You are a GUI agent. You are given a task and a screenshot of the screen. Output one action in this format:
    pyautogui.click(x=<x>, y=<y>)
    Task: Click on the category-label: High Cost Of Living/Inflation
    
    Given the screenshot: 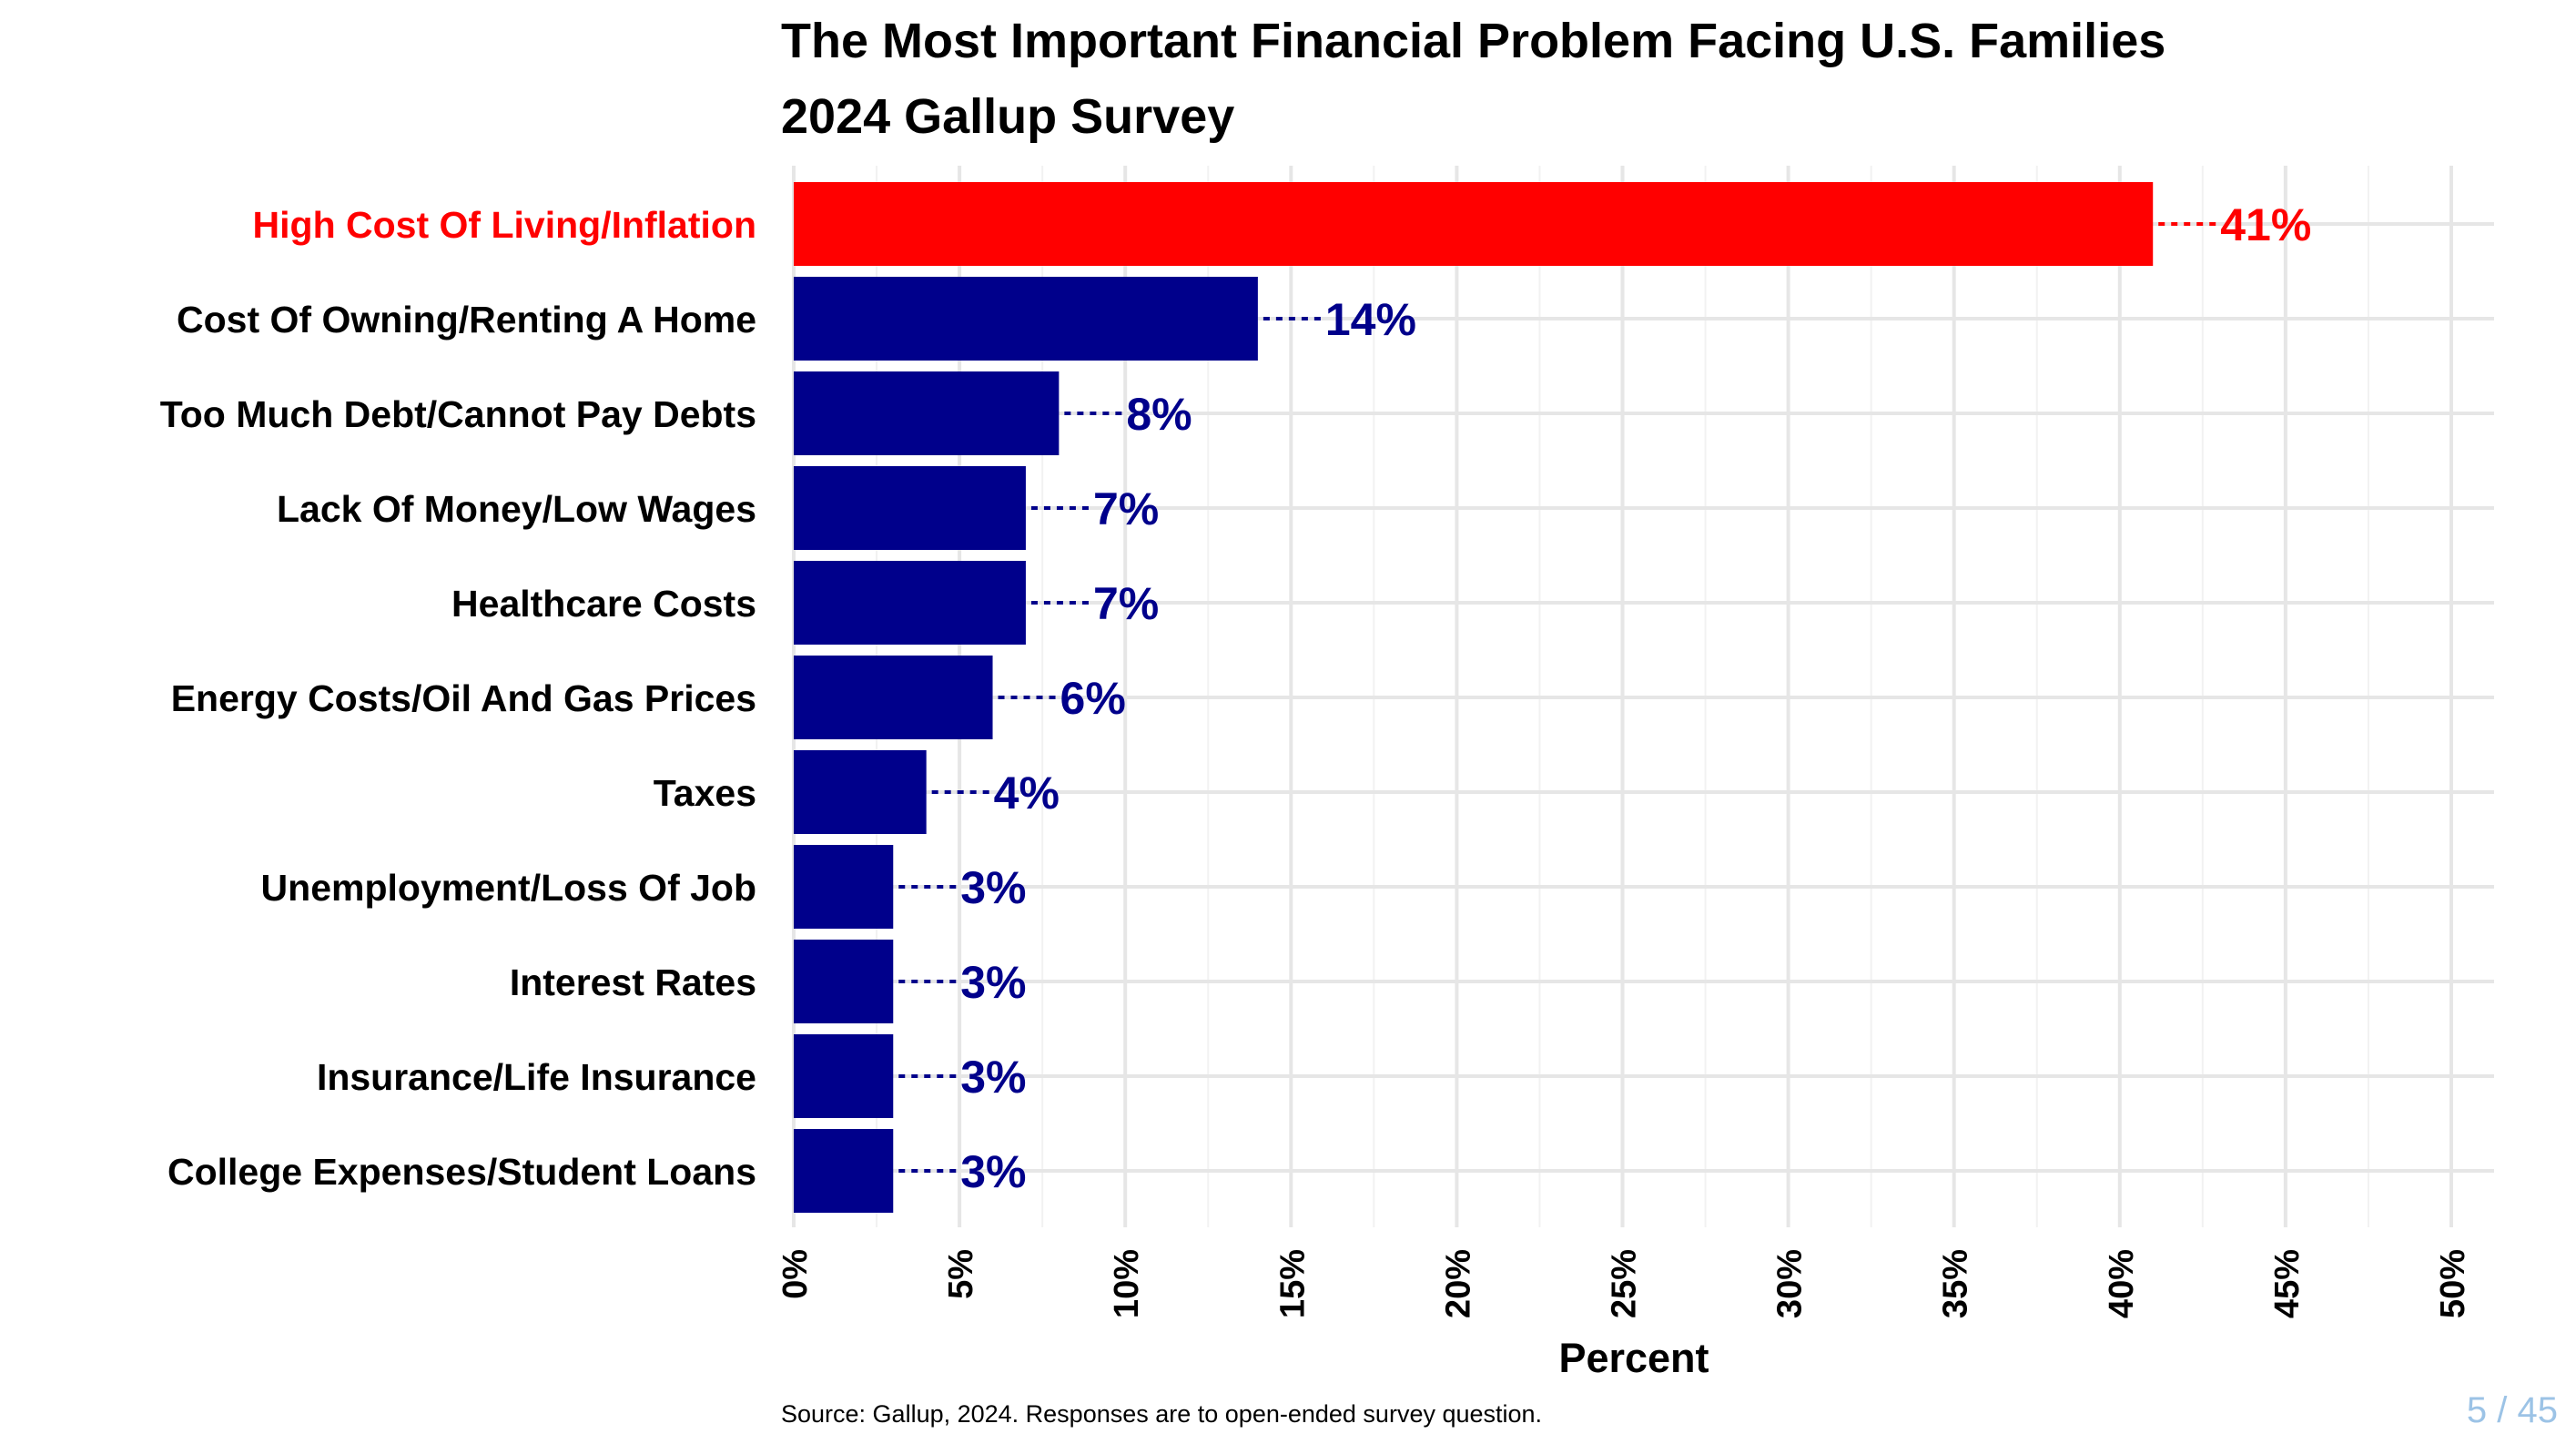 What is the action you would take?
    pyautogui.click(x=504, y=225)
    